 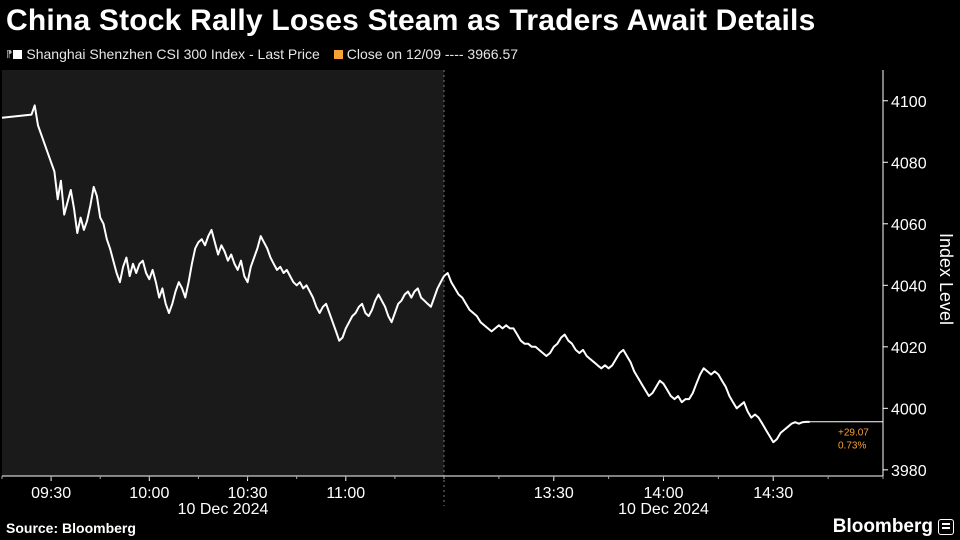 What do you see at coordinates (909, 471) in the screenshot?
I see `y-tick-label: 3980` at bounding box center [909, 471].